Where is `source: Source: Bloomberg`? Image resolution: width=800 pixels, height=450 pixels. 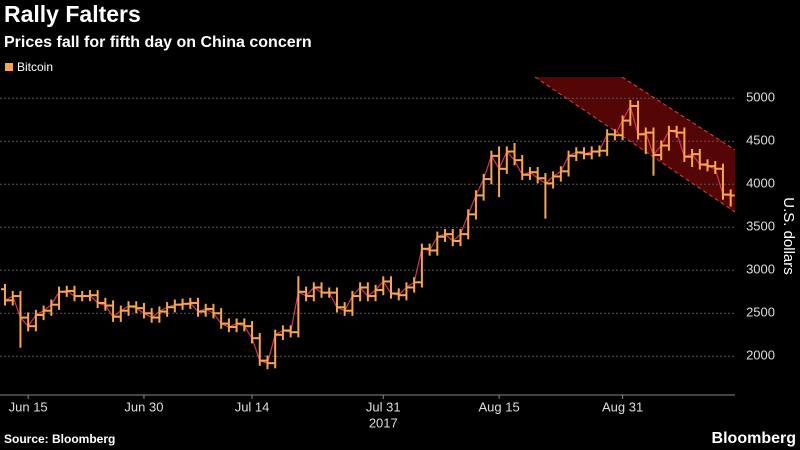 source: Source: Bloomberg is located at coordinates (59, 439).